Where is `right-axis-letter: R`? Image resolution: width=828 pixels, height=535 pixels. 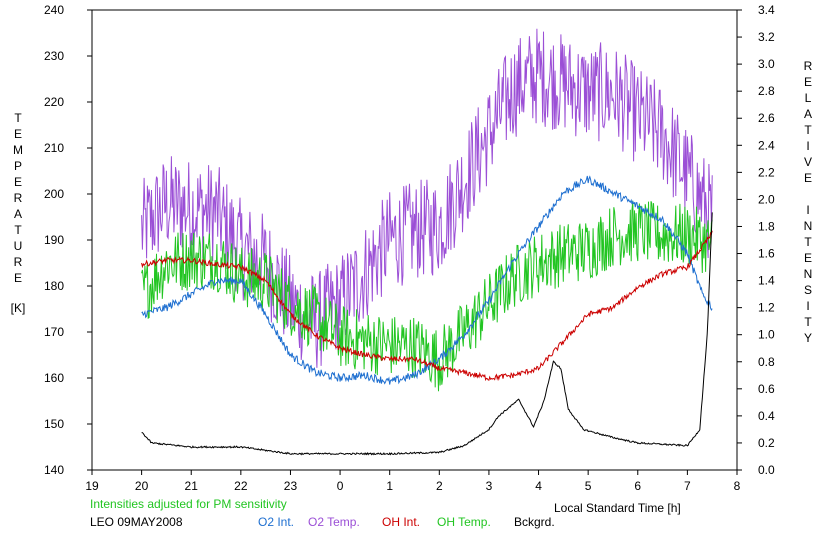
right-axis-letter: R is located at coordinates (808, 66).